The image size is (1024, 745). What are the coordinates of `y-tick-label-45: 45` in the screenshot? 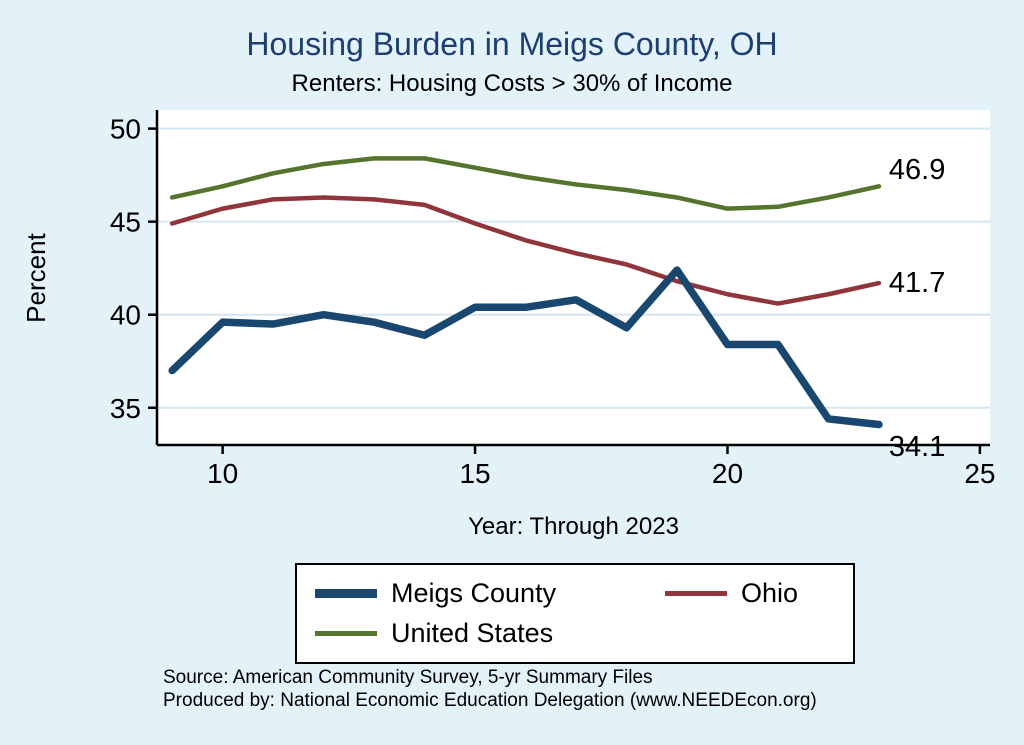 It's located at (125, 222).